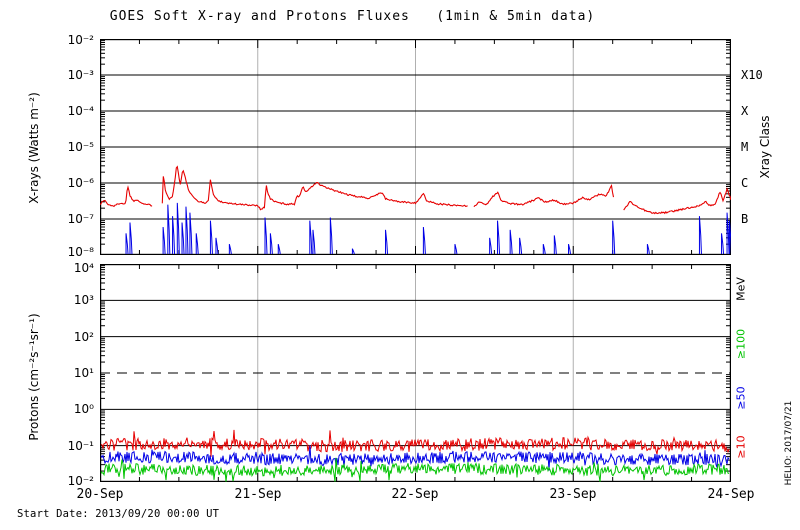  What do you see at coordinates (741, 398) in the screenshot?
I see `proton-channel-label-ge50: ≥50` at bounding box center [741, 398].